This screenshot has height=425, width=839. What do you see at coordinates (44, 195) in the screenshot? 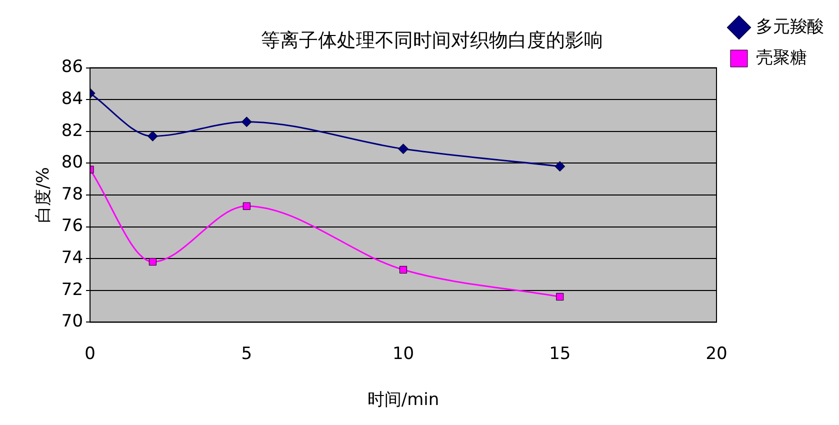
I see `y-axis-title: 白度/%` at bounding box center [44, 195].